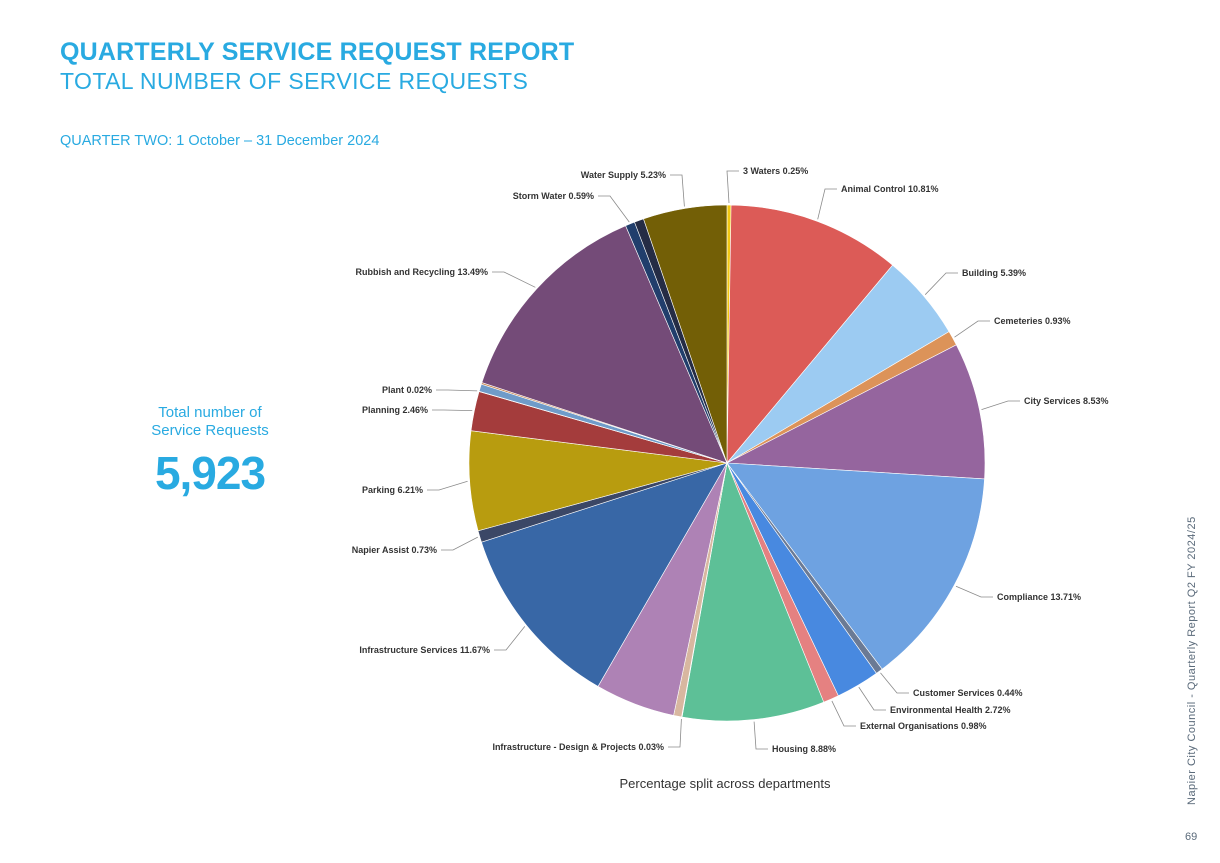 Image resolution: width=1220 pixels, height=863 pixels. What do you see at coordinates (623, 175) in the screenshot?
I see `slice-label: Water Supply 5.23%` at bounding box center [623, 175].